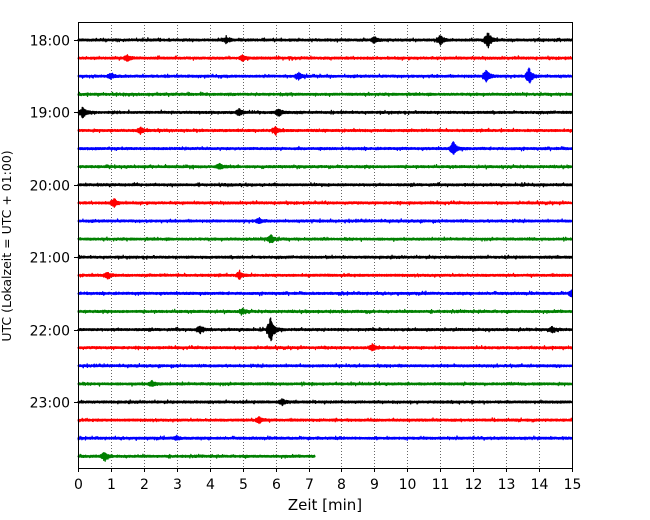 This screenshot has height=520, width=650. I want to click on x-tick-label: 14, so click(540, 485).